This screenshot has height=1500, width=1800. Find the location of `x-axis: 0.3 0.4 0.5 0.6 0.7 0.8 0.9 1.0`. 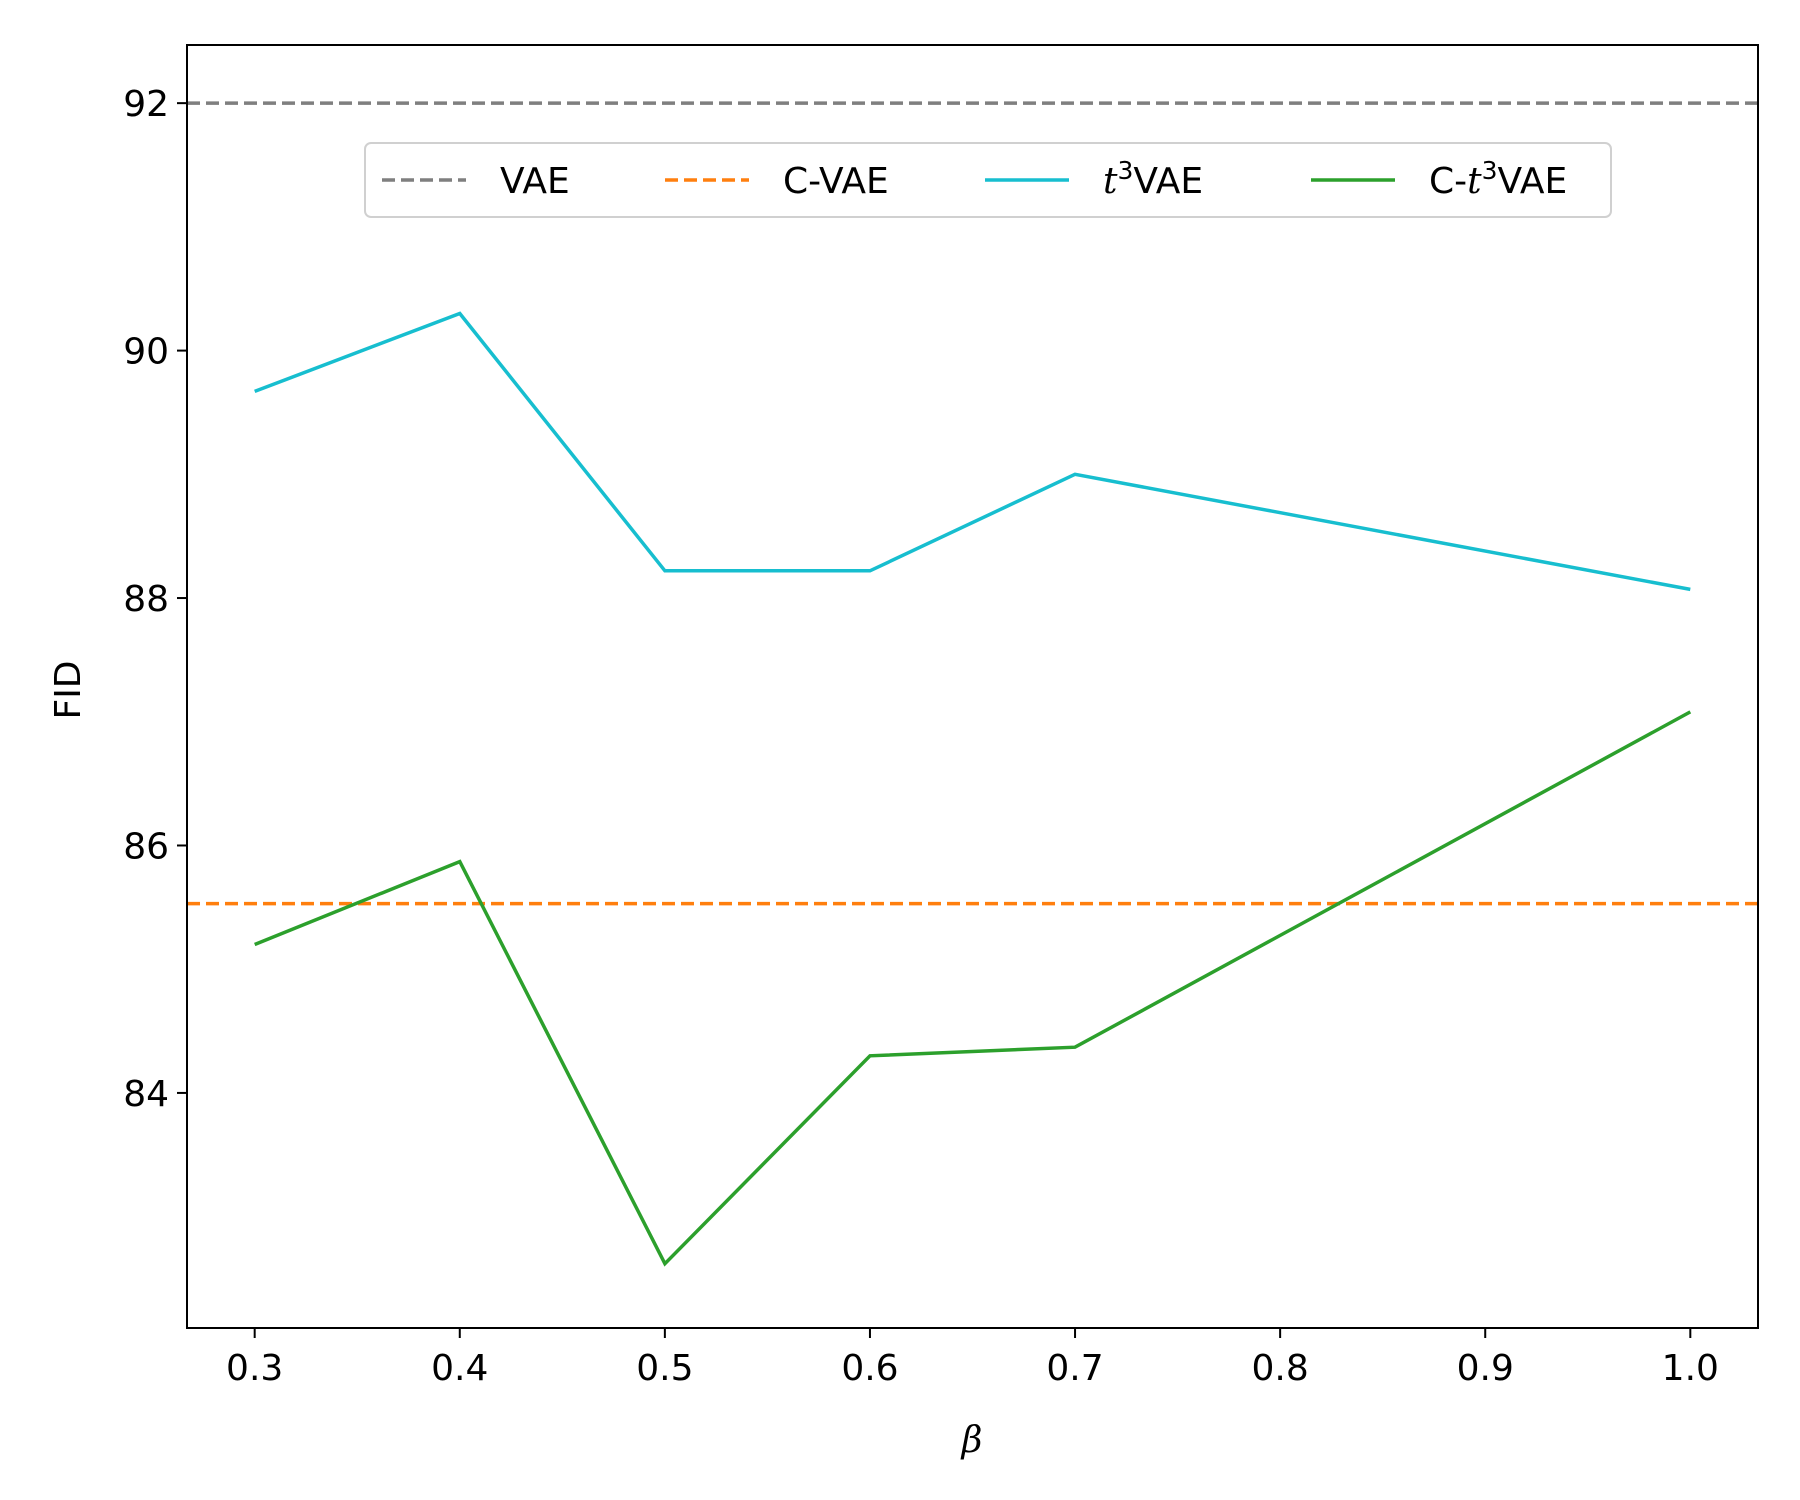

x-axis: 0.3 0.4 0.5 0.6 0.7 0.8 0.9 1.0 is located at coordinates (972, 1358).